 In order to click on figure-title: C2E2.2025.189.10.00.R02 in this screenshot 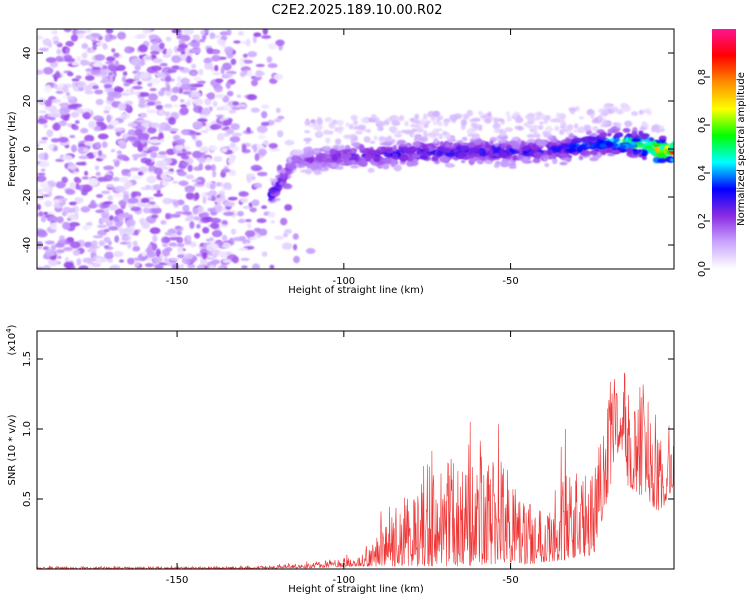, I will do `click(356, 10)`.